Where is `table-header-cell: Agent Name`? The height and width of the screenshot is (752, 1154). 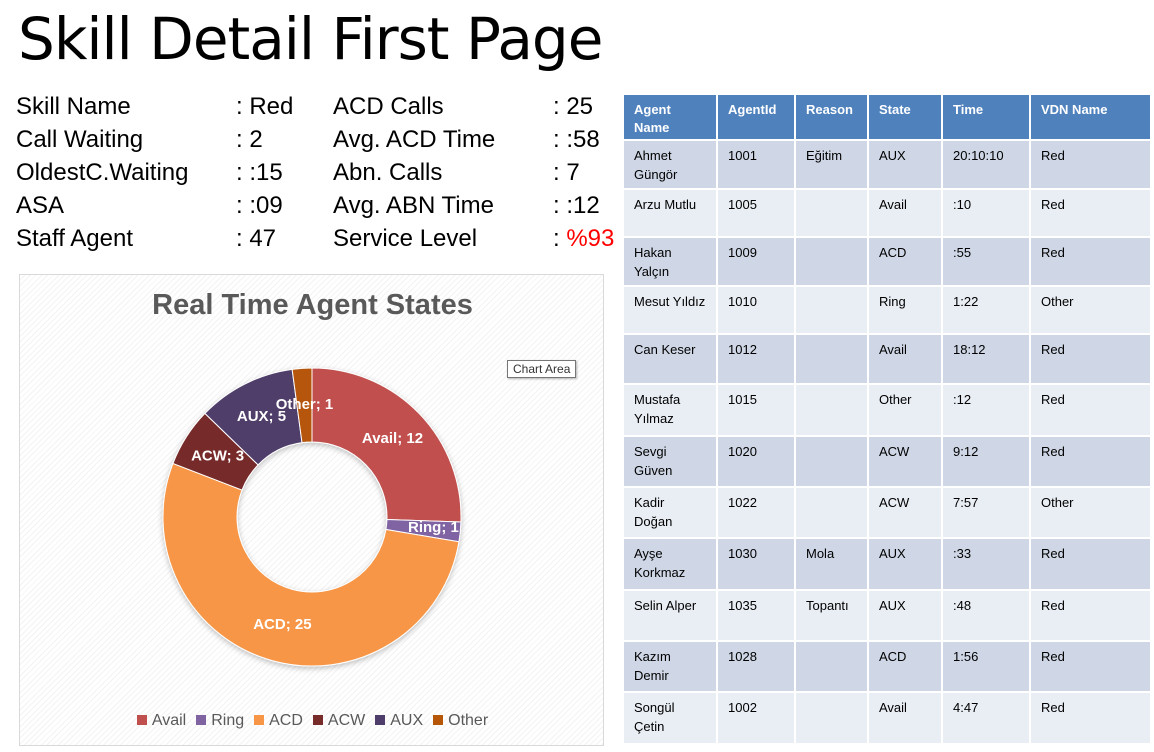
table-header-cell: Agent Name is located at coordinates (671, 117).